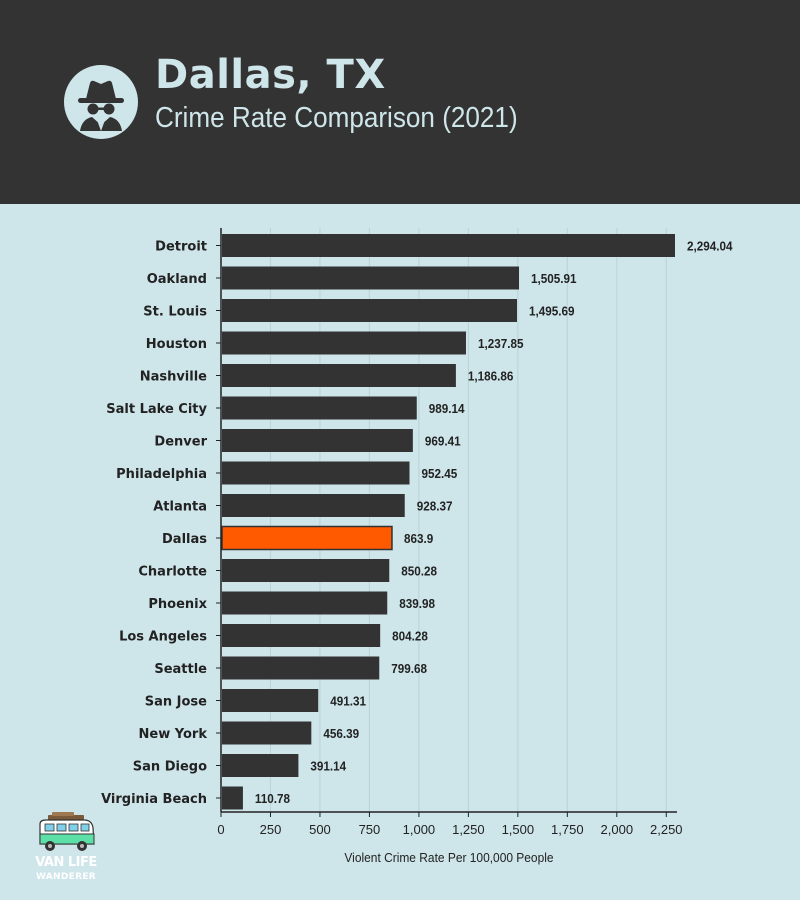  I want to click on bar-salt-lake-city, so click(319, 408).